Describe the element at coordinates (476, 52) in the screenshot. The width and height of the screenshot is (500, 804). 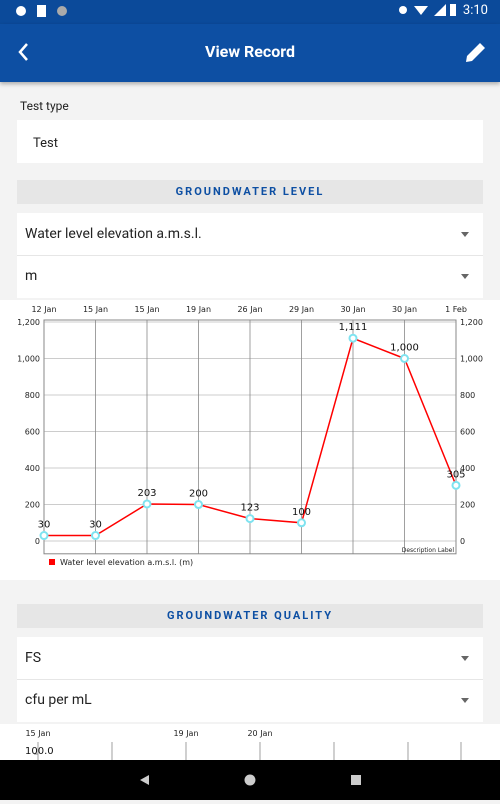
I see `edit-button` at that location.